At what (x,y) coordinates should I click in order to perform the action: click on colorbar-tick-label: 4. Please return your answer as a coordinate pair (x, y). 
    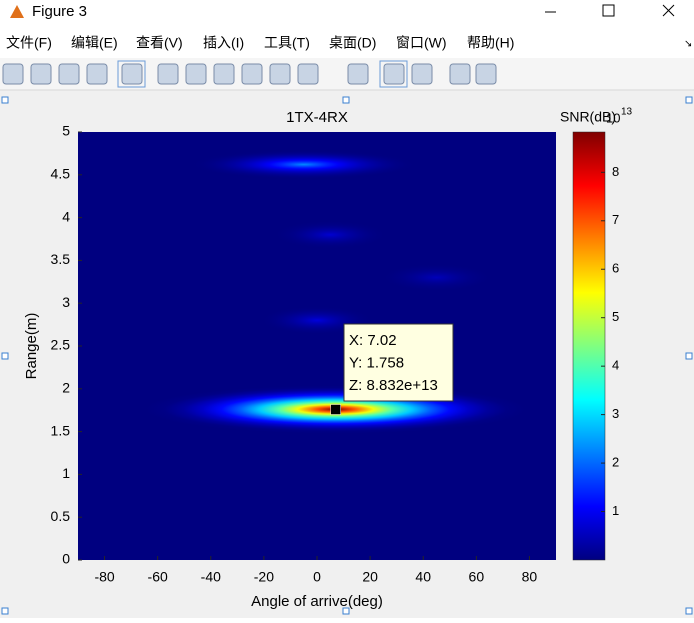
    Looking at the image, I should click on (615, 365).